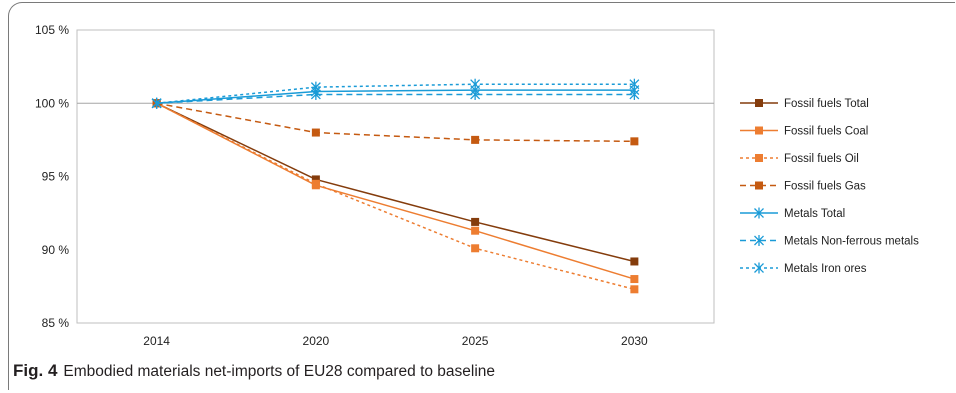  Describe the element at coordinates (826, 104) in the screenshot. I see `legend-label: Fossil fuels Total` at that location.